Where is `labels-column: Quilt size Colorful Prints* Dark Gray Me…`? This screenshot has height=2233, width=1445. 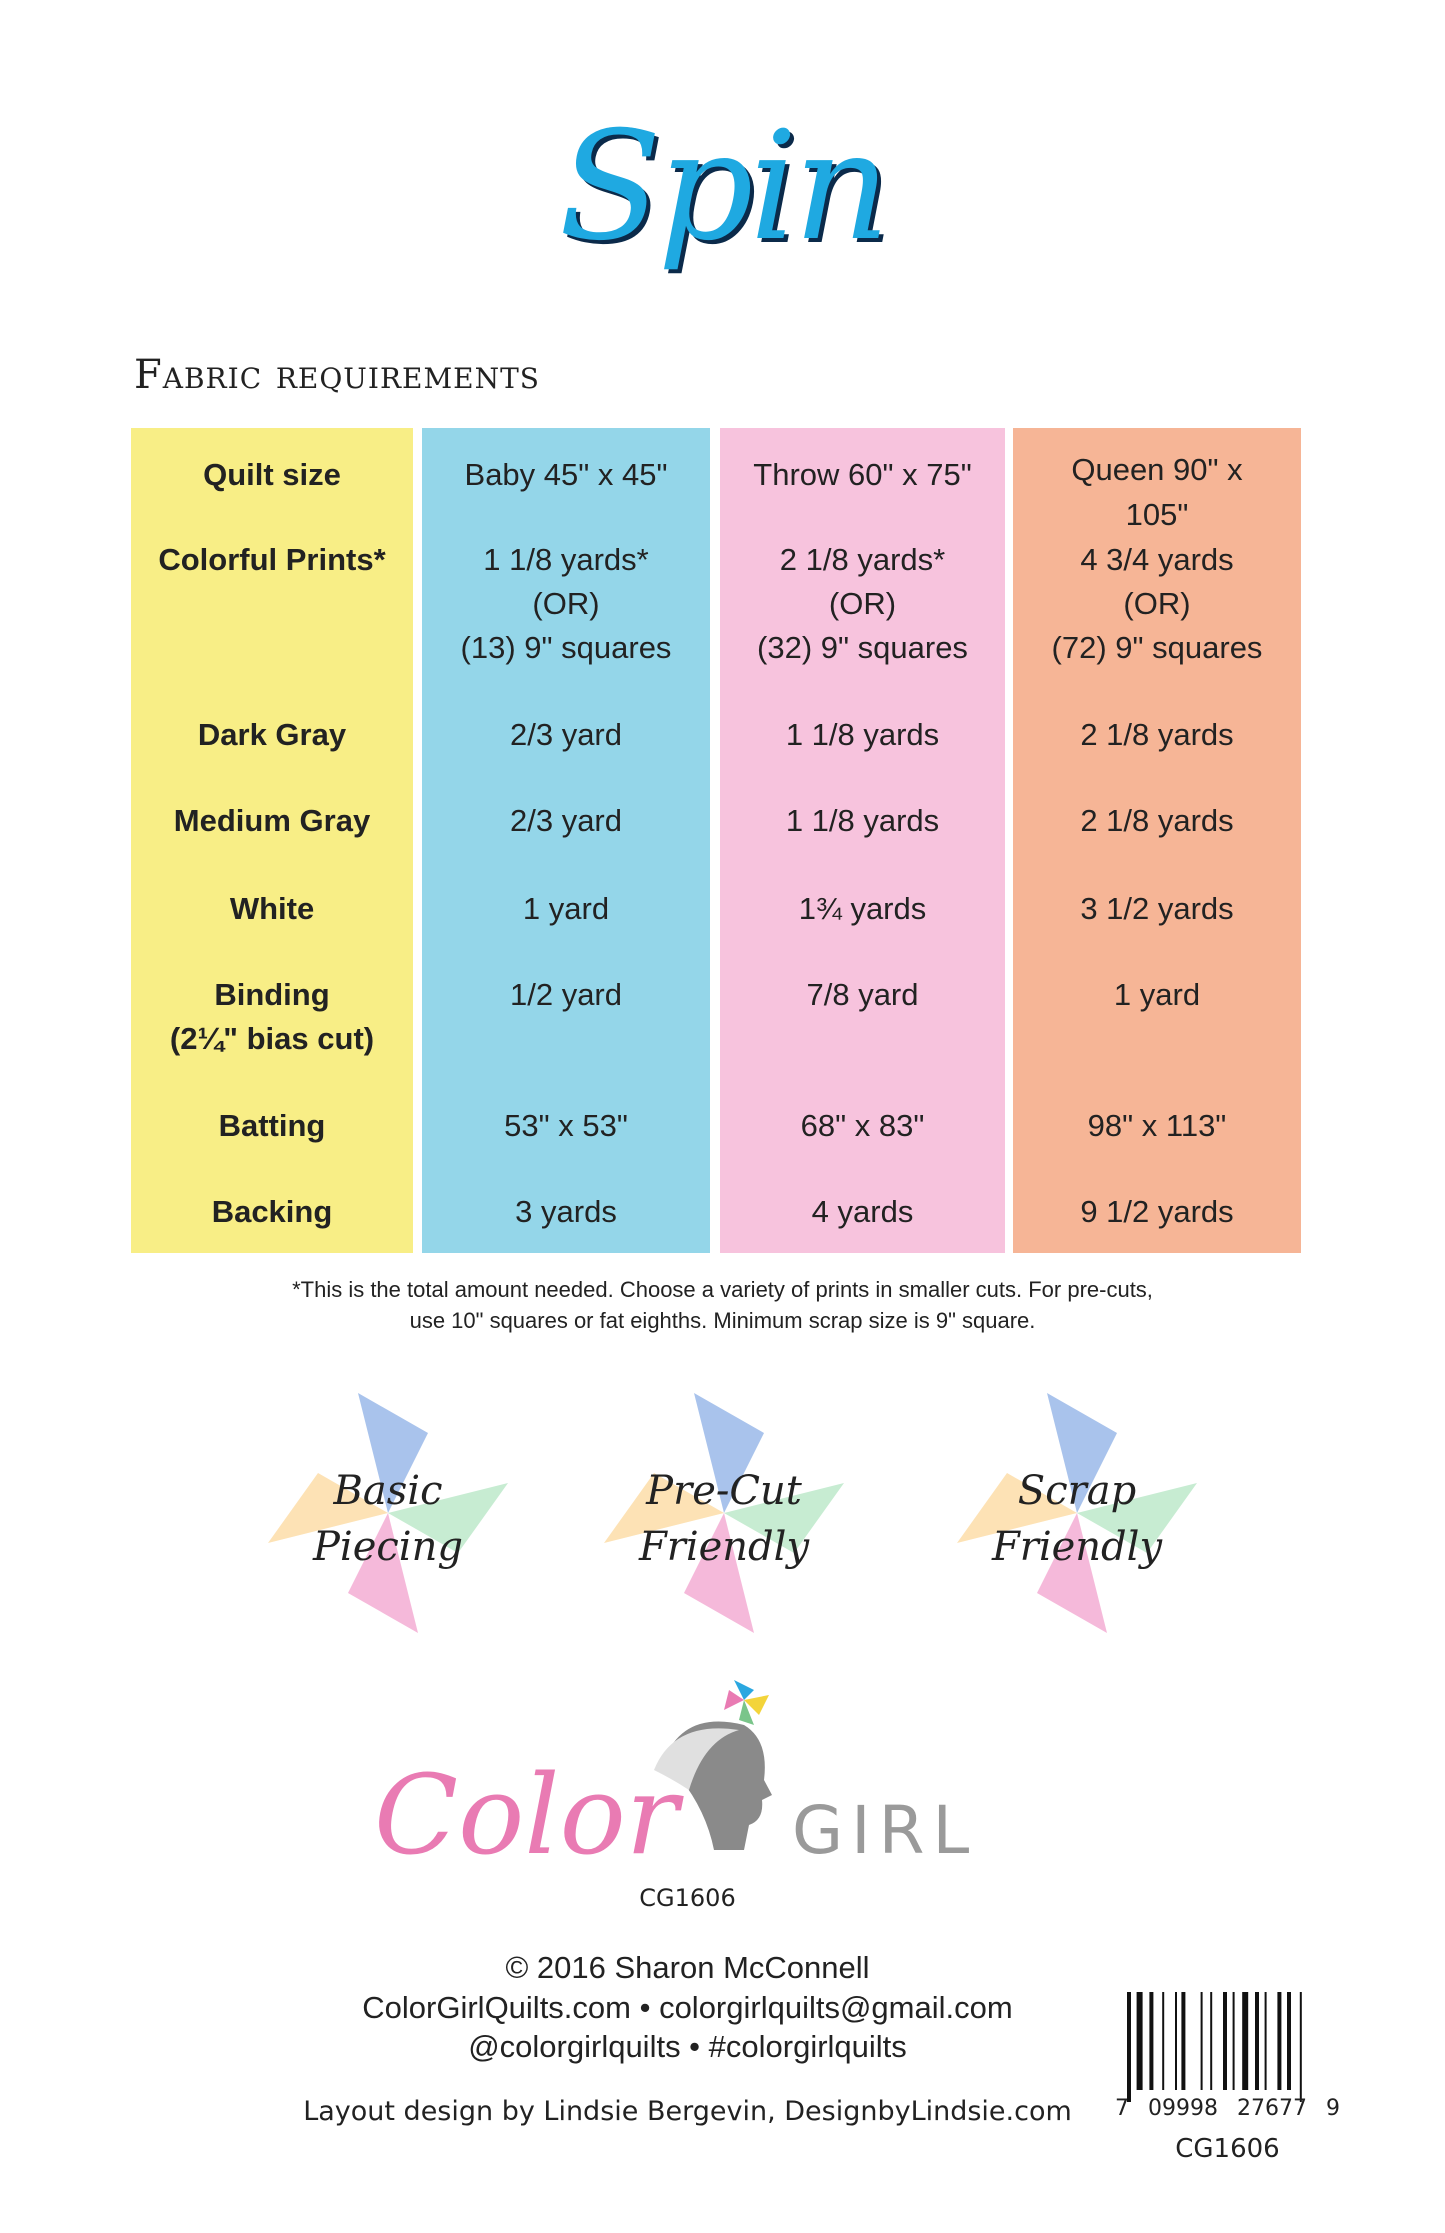 labels-column: Quilt size Colorful Prints* Dark Gray Me… is located at coordinates (272, 840).